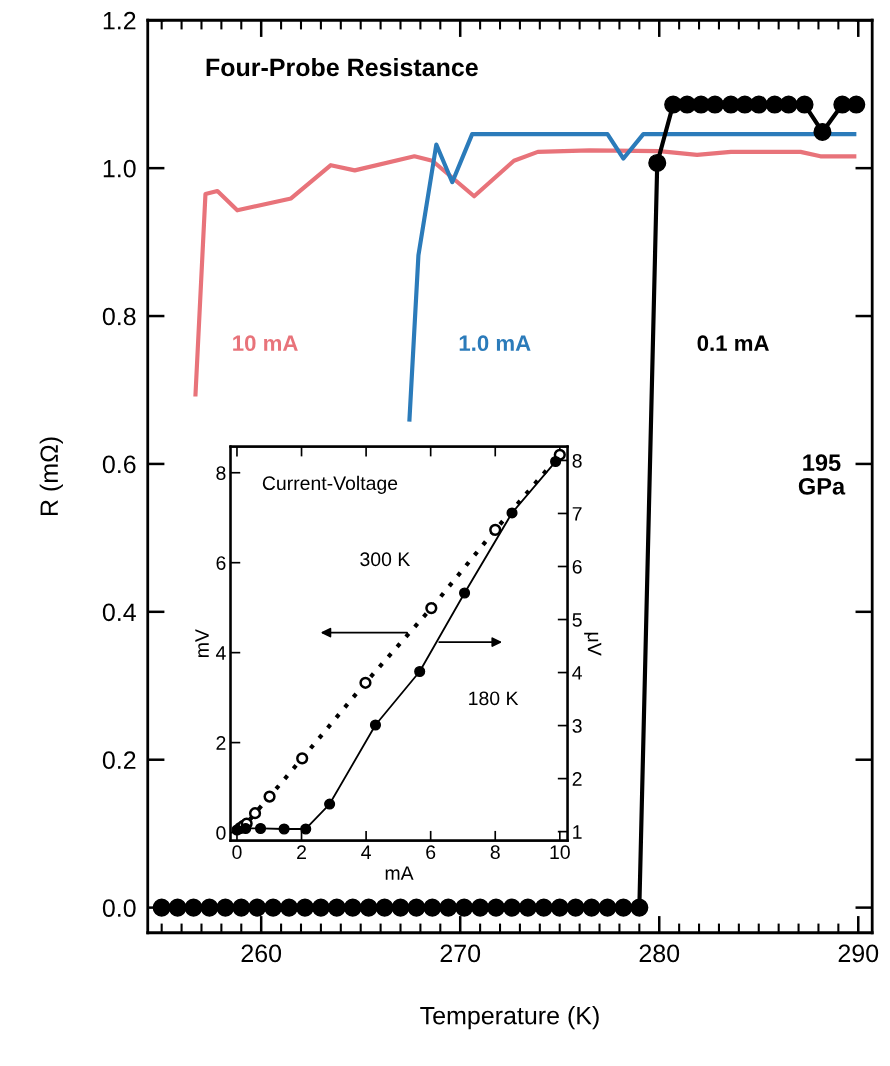  I want to click on y-tick-label: 0.4, so click(119, 612).